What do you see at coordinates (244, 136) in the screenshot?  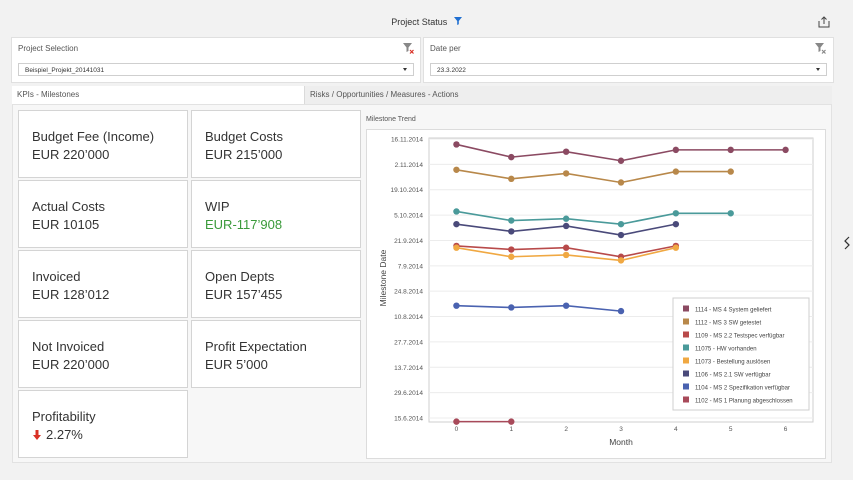 I see `kpi-label: Budget Costs` at bounding box center [244, 136].